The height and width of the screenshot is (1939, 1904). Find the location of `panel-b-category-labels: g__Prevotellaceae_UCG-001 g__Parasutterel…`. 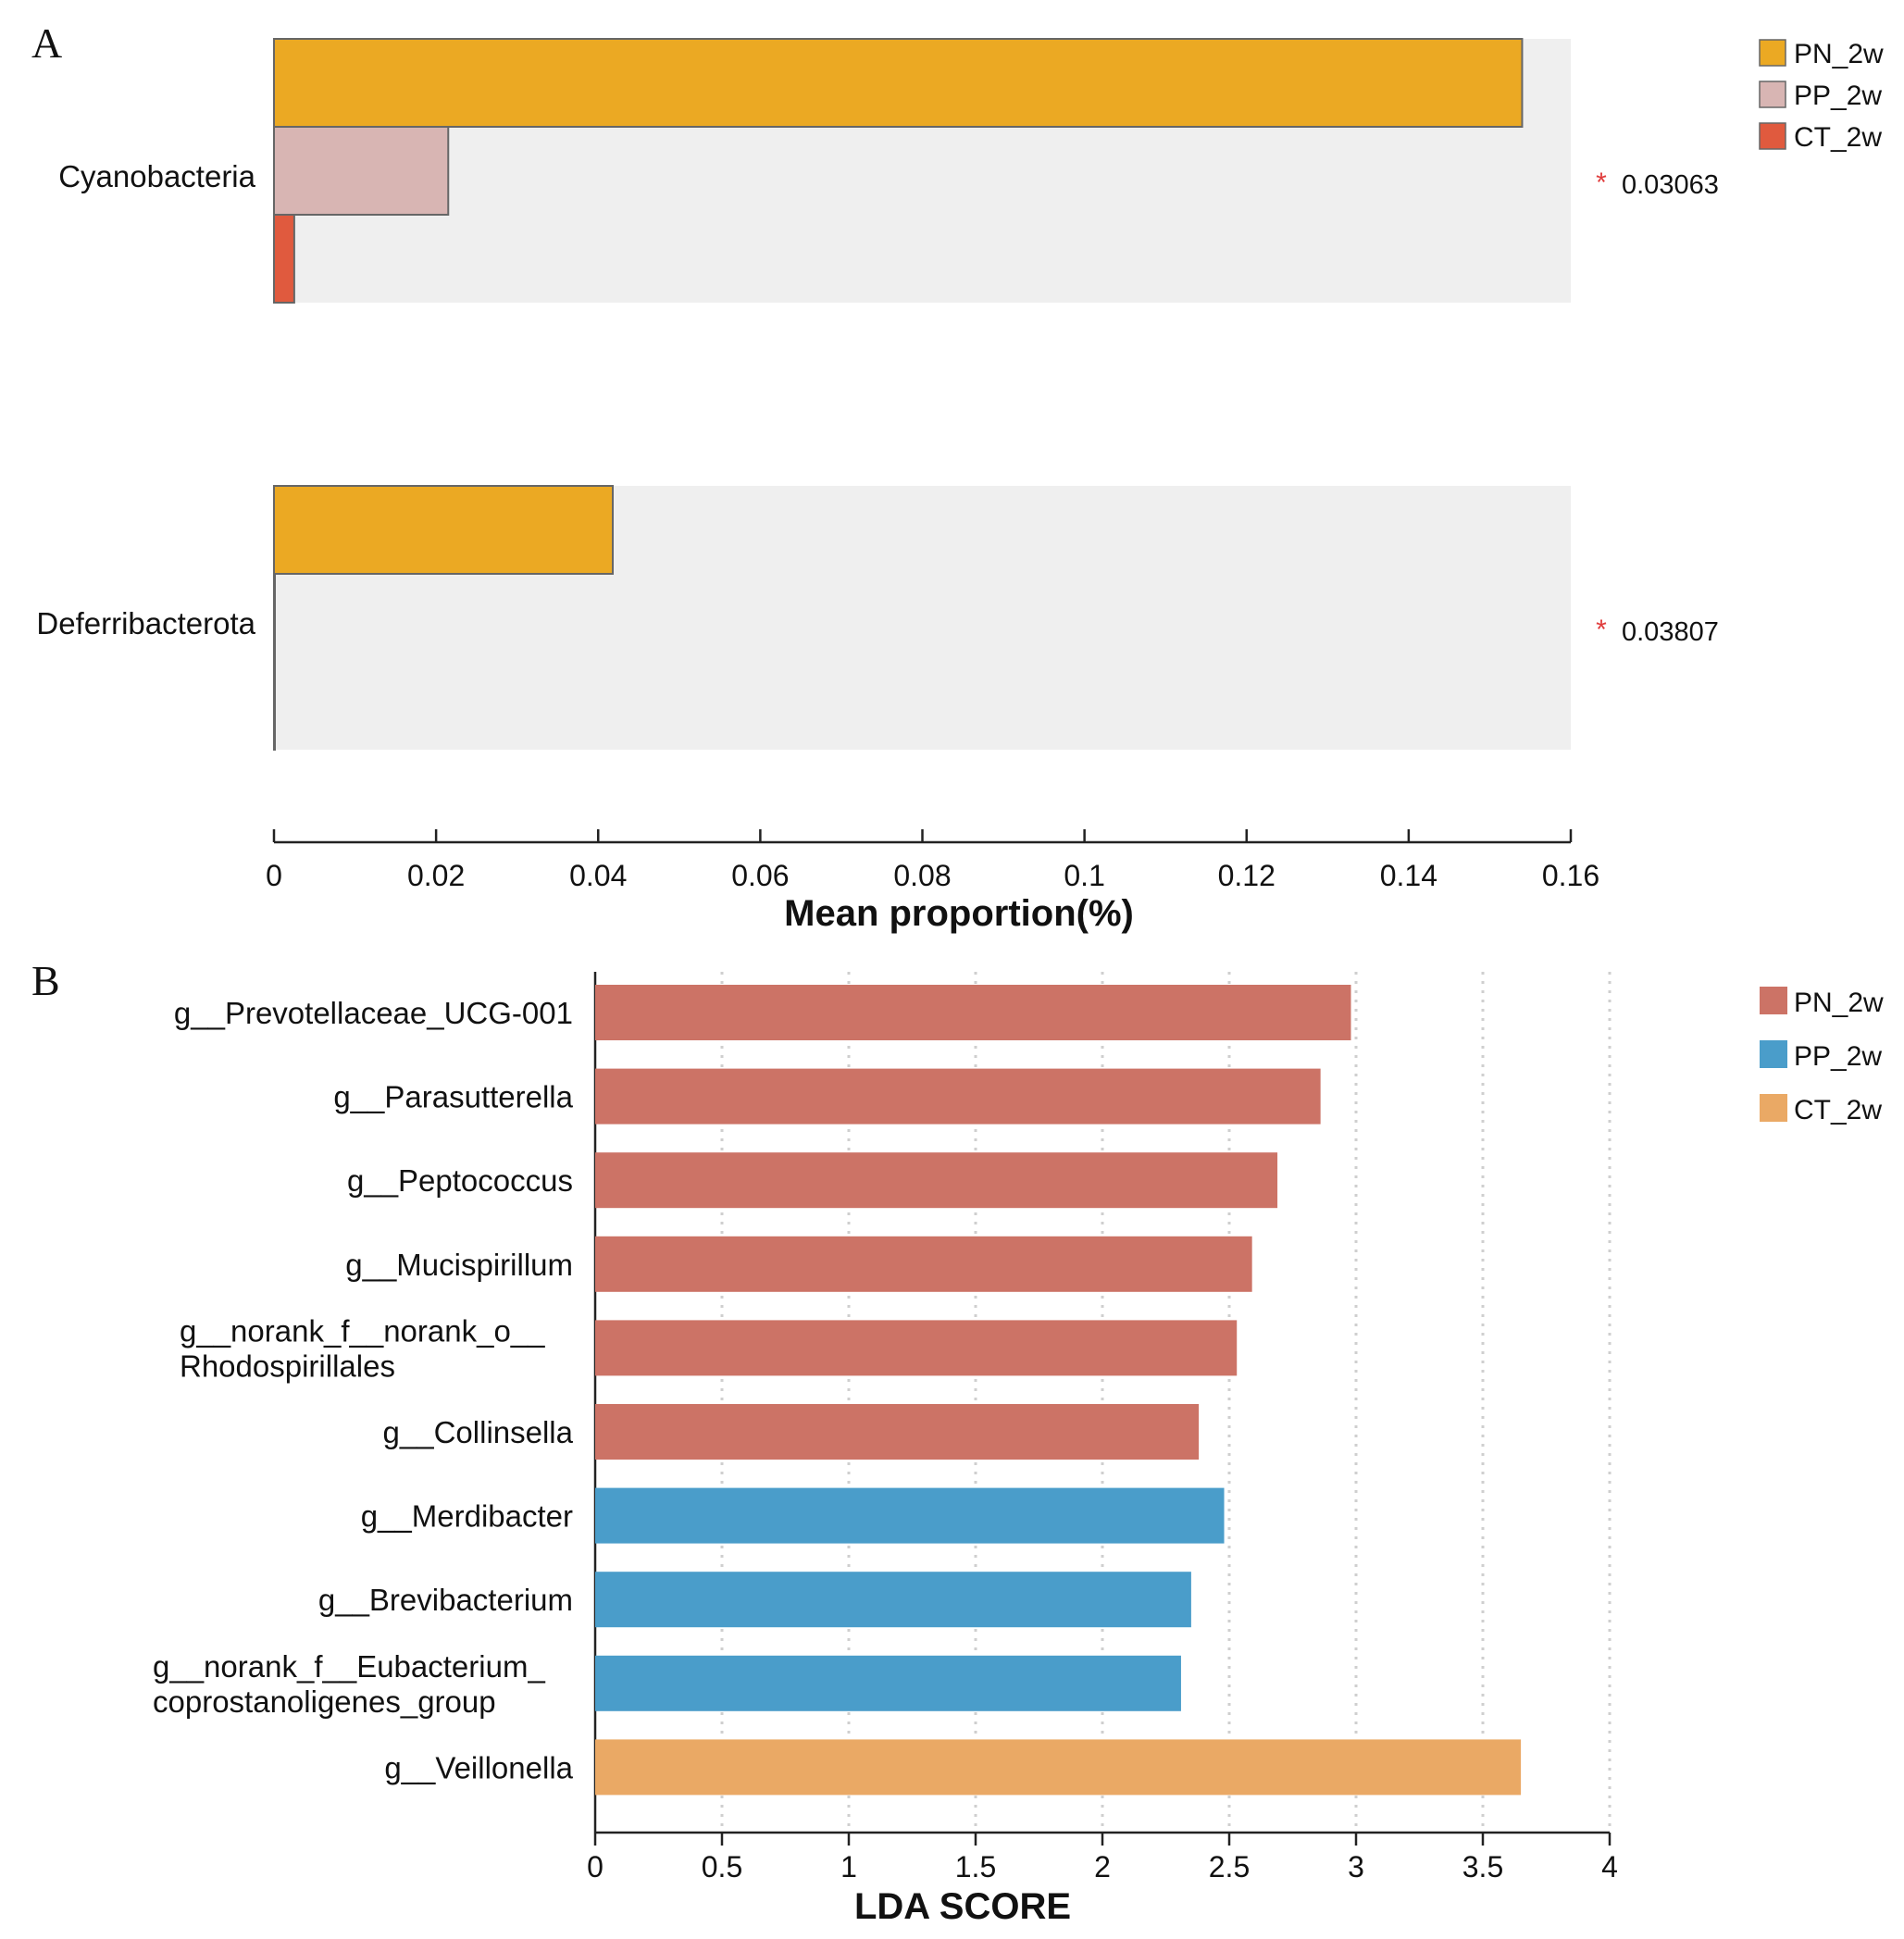

panel-b-category-labels: g__Prevotellaceae_UCG-001 g__Parasutterel… is located at coordinates (363, 1390).